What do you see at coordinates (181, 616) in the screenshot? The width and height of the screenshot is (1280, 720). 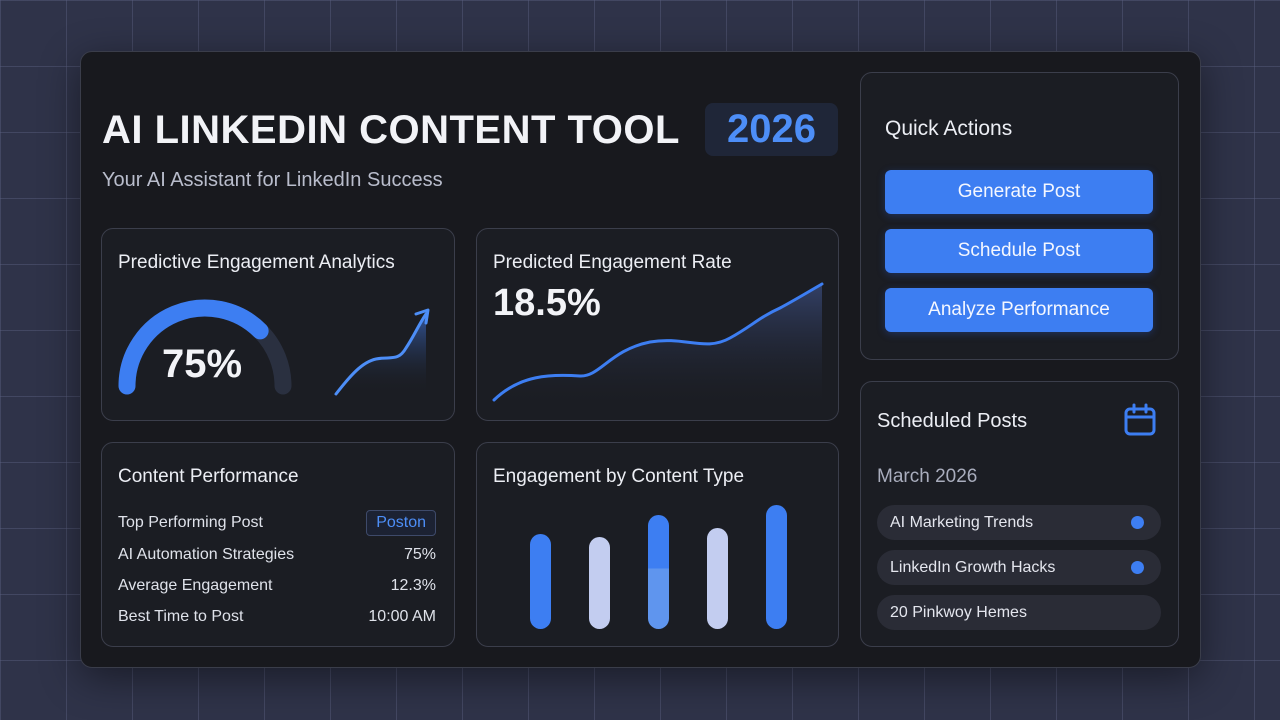 I see `perf-row-label: Best Time to Post` at bounding box center [181, 616].